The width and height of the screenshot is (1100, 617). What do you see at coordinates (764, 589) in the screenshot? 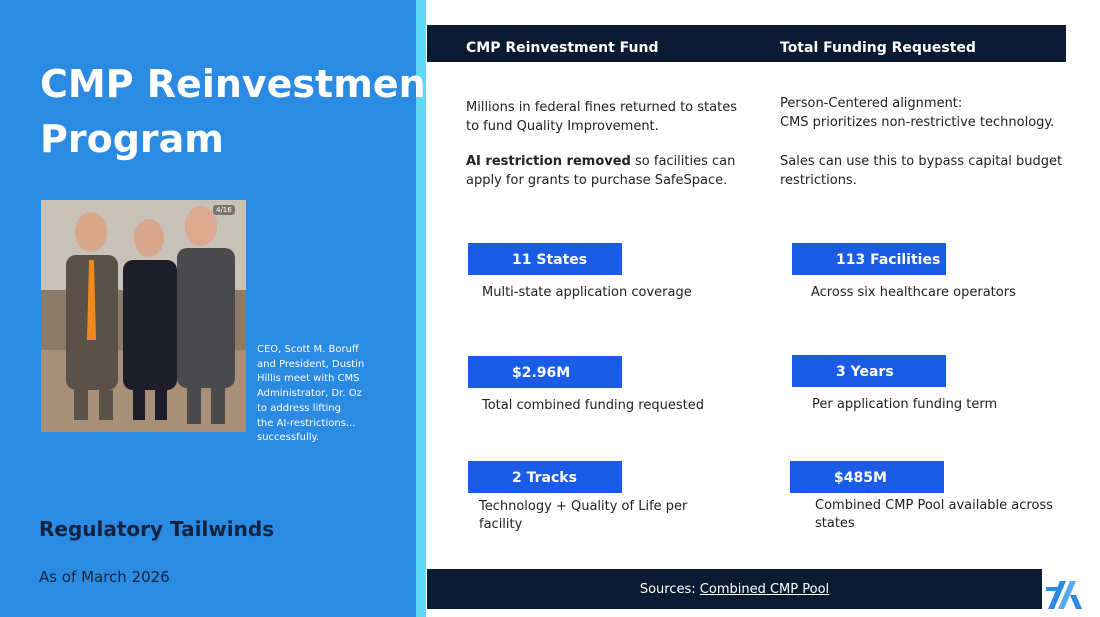
I see `source-link: Combined CMP Pool` at bounding box center [764, 589].